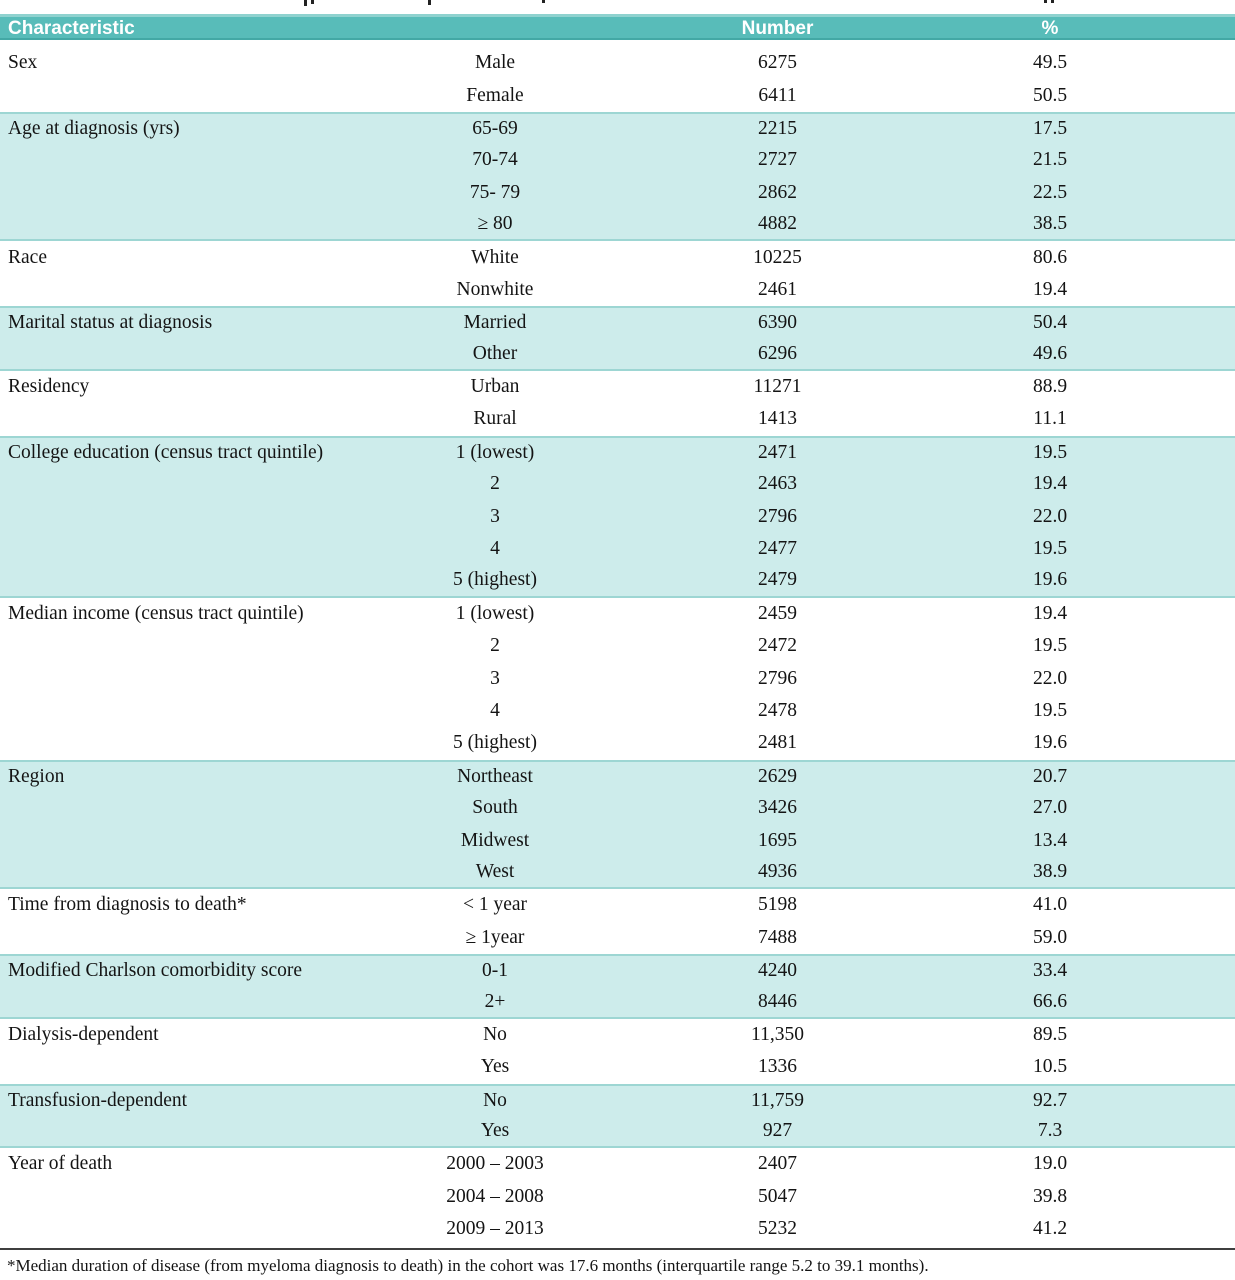  What do you see at coordinates (777, 387) in the screenshot?
I see `number-cell: 11271` at bounding box center [777, 387].